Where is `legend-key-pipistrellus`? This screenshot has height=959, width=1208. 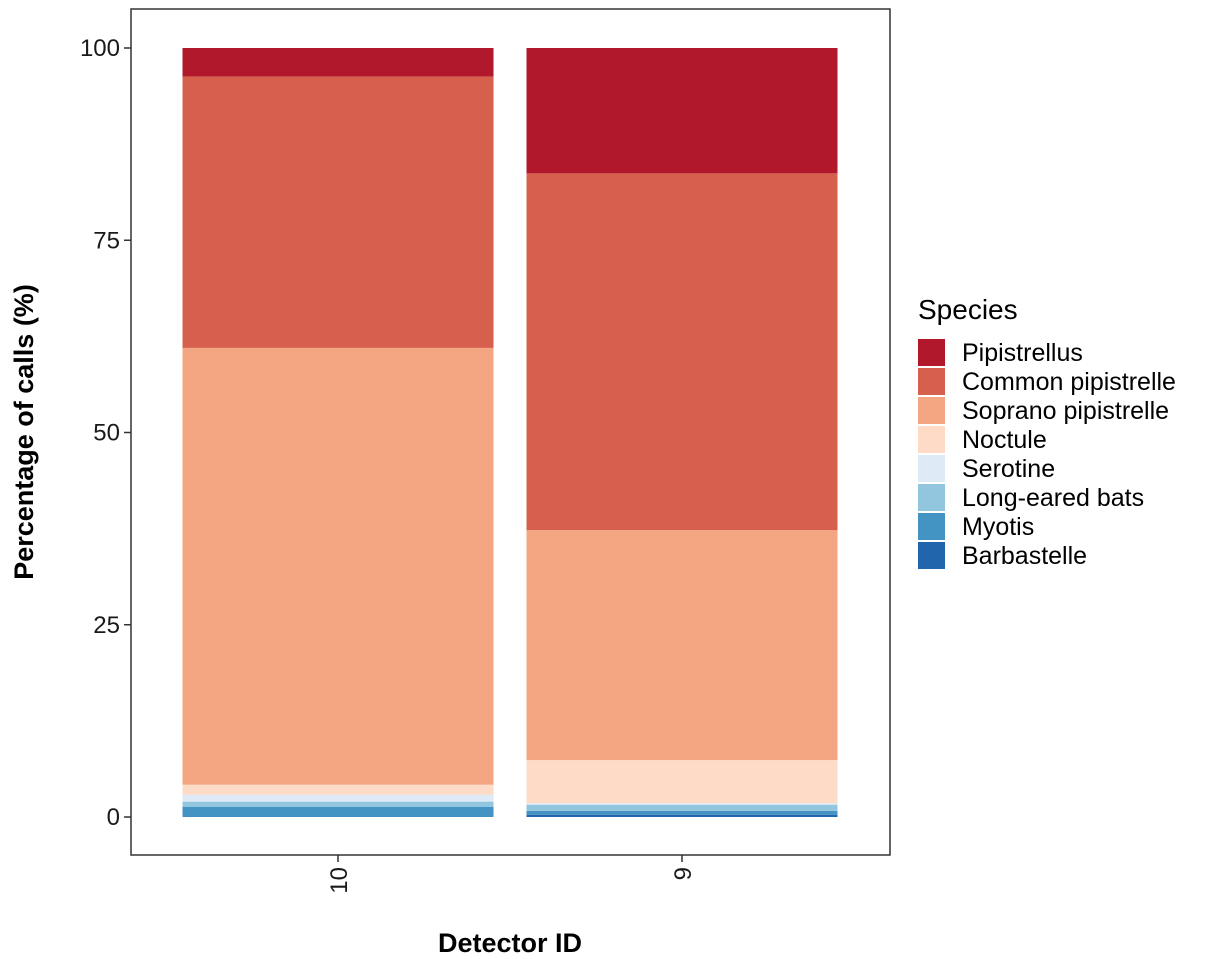
legend-key-pipistrellus is located at coordinates (931, 352).